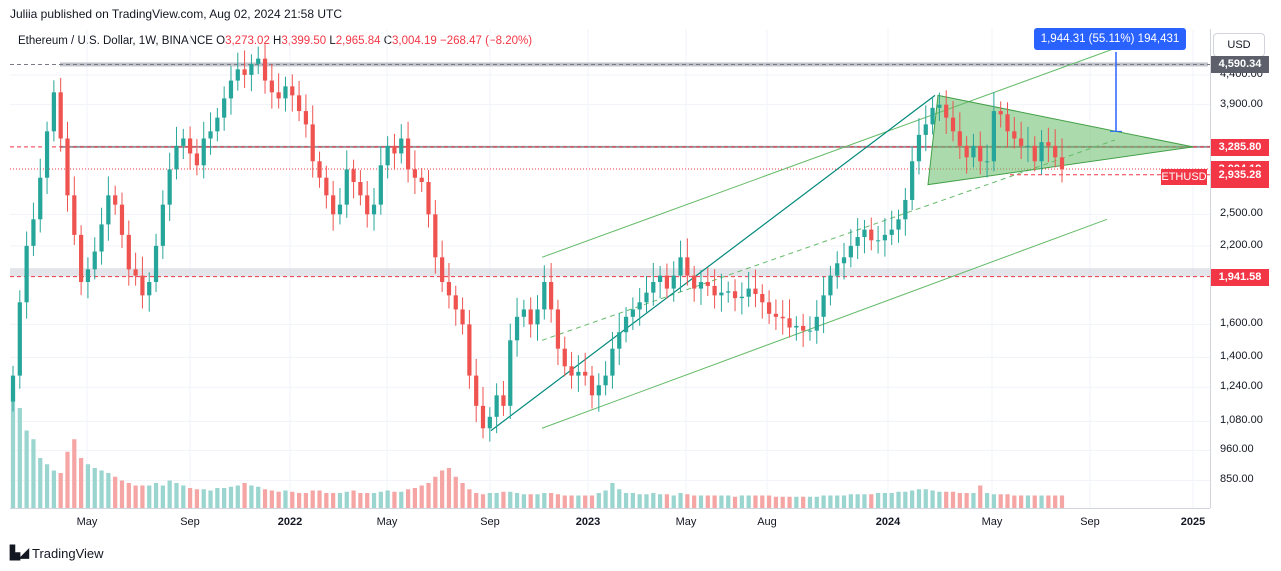  What do you see at coordinates (57, 553) in the screenshot?
I see `footer-brand: ▙◢ TradingView` at bounding box center [57, 553].